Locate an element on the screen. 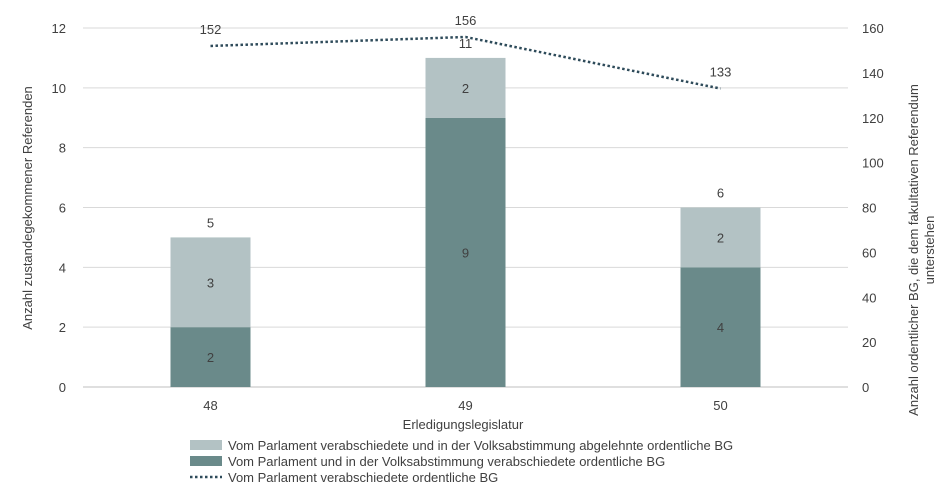  y2-axis-ticks: 0 20 40 60 80 100 120 140 160 is located at coordinates (873, 208).